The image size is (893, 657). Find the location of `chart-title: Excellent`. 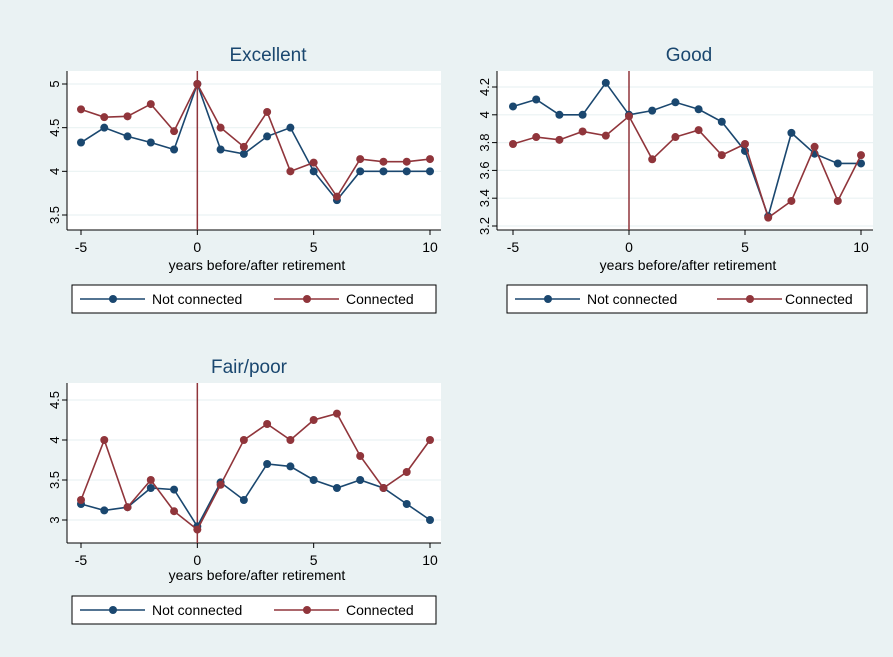

chart-title: Excellent is located at coordinates (268, 55).